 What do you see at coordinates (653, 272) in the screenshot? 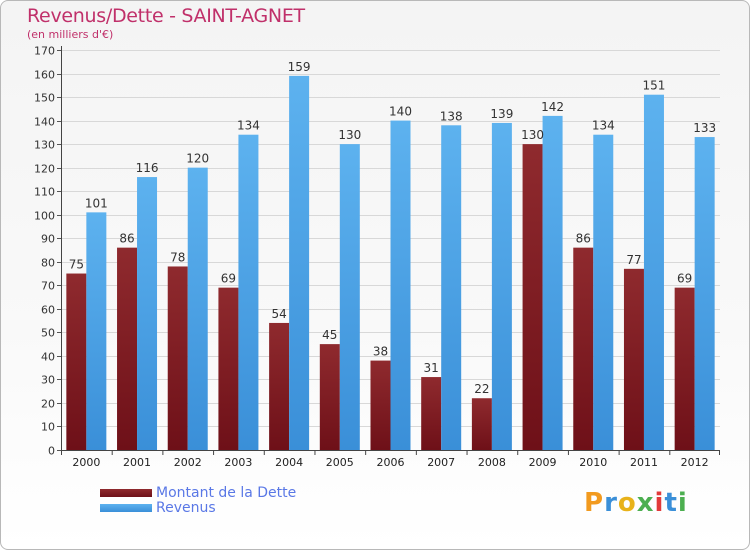
I see `bar-revenus-2011` at bounding box center [653, 272].